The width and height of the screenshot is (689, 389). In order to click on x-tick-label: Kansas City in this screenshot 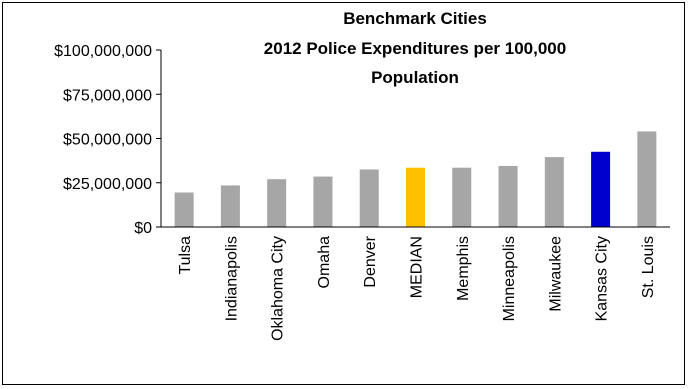, I will do `click(602, 278)`.